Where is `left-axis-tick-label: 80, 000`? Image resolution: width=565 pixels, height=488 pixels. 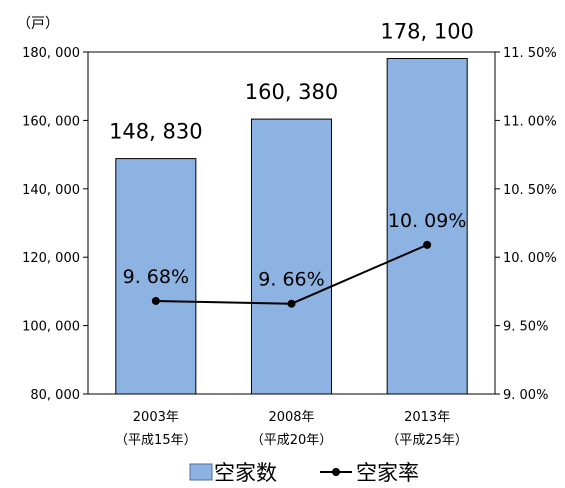 left-axis-tick-label: 80, 000 is located at coordinates (55, 395).